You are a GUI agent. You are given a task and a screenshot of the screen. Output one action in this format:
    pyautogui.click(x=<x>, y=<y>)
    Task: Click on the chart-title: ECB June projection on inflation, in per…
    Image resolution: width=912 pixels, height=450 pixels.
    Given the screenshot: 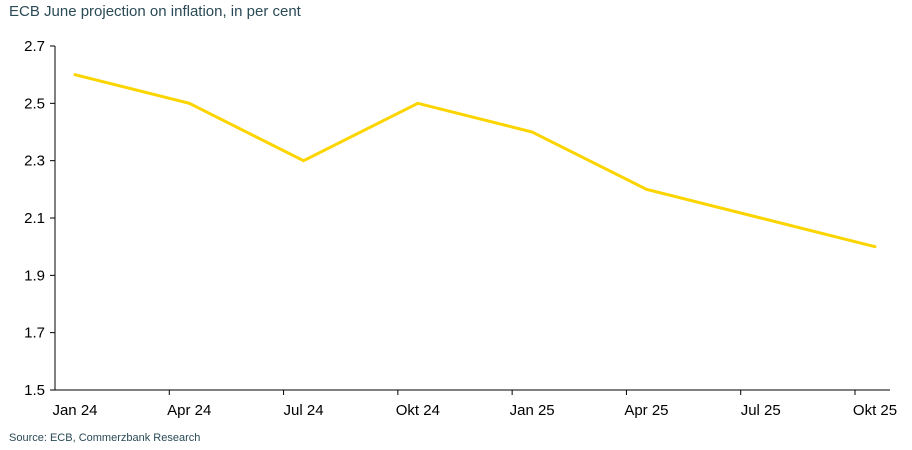 What is the action you would take?
    pyautogui.click(x=155, y=11)
    